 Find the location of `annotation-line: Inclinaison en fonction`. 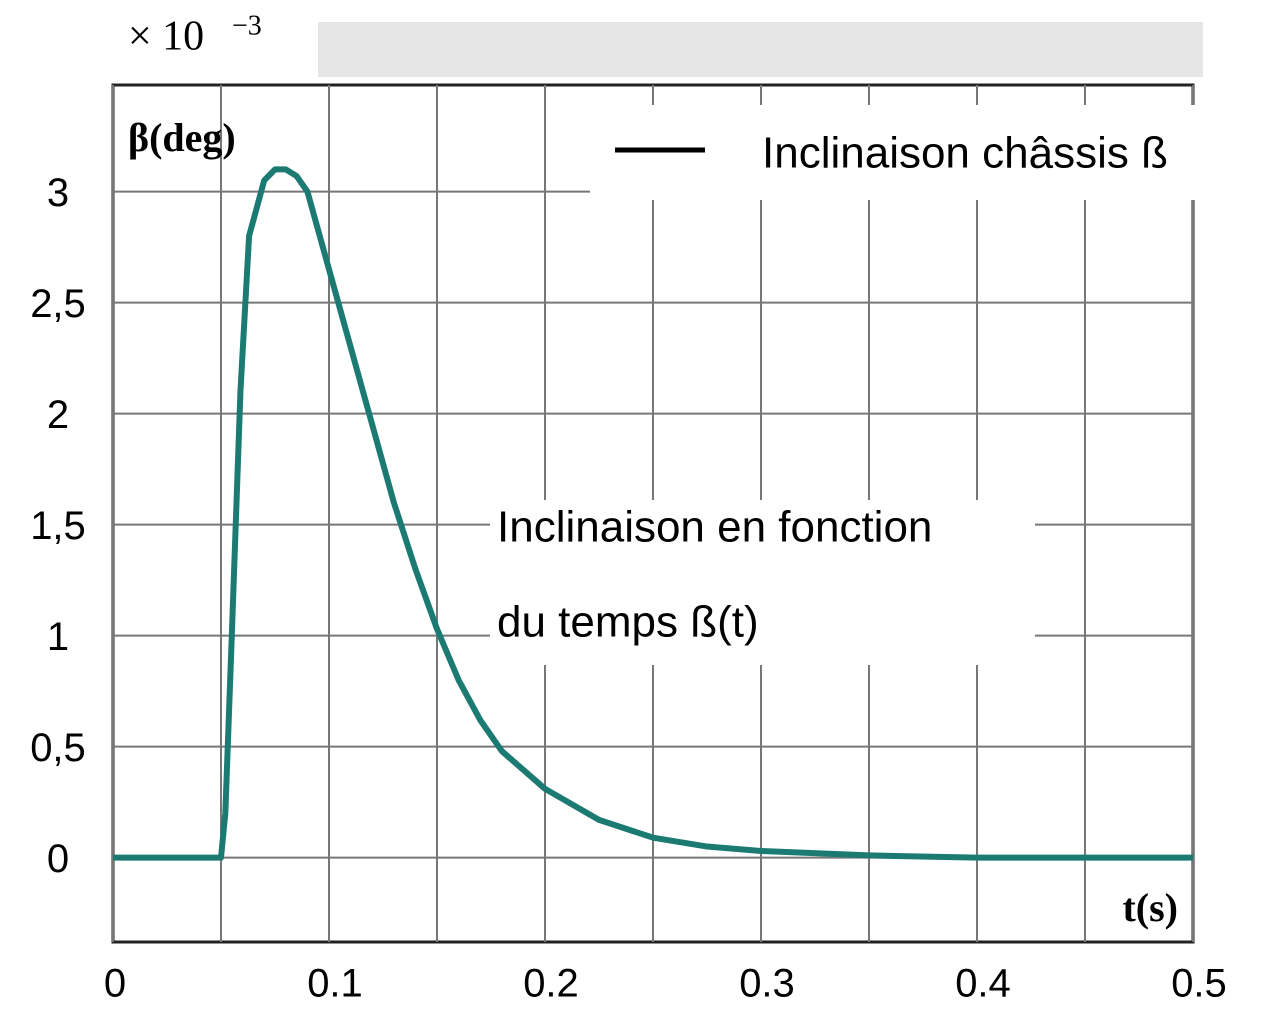

annotation-line: Inclinaison en fonction is located at coordinates (714, 527).